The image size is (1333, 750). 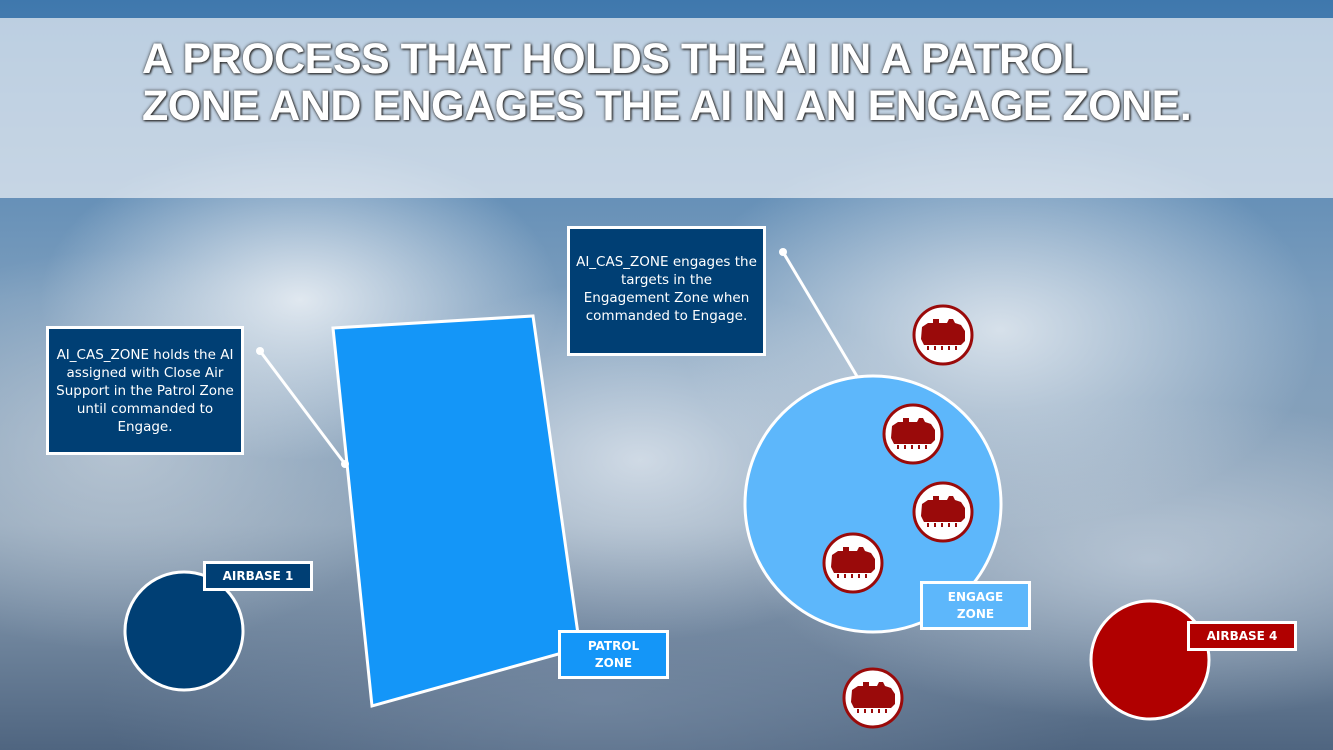 What do you see at coordinates (456, 511) in the screenshot?
I see `patrol-zone` at bounding box center [456, 511].